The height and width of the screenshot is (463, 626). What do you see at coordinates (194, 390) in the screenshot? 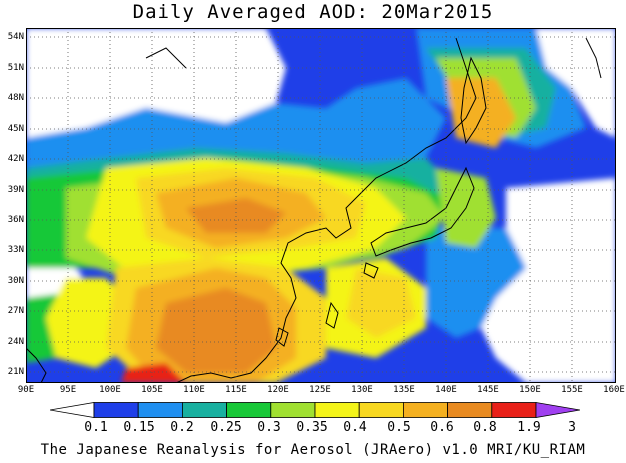
I see `lon-tick: 110E` at bounding box center [194, 390].